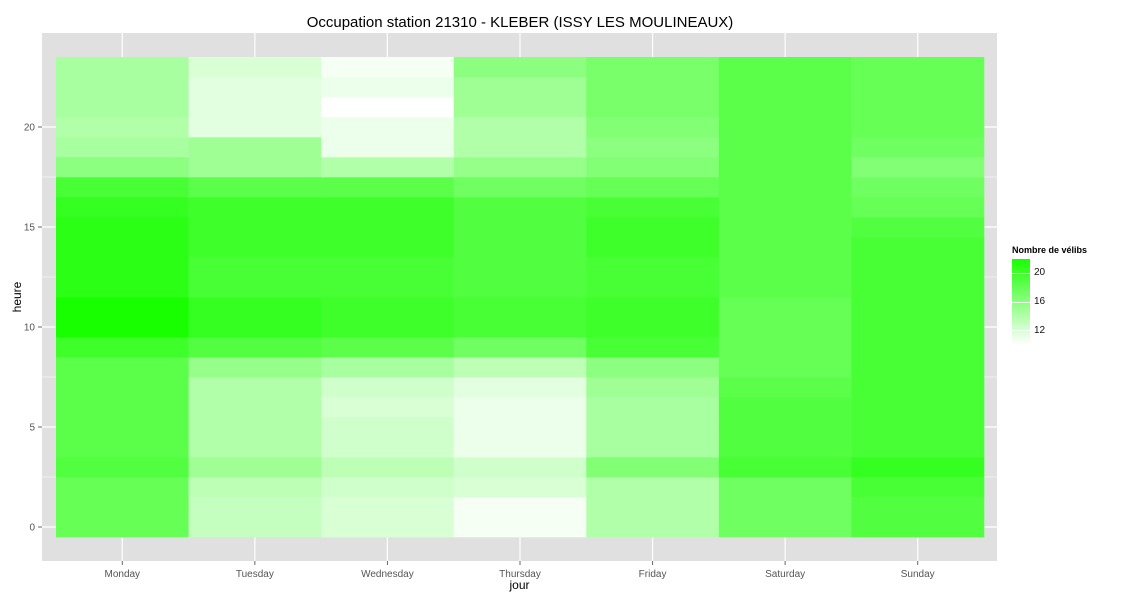 The image size is (1125, 600). I want to click on y-tick-label: 0, so click(32, 528).